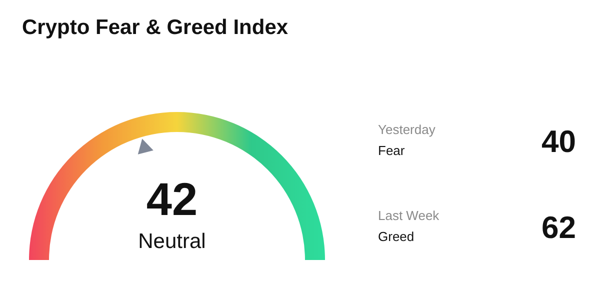 This screenshot has width=599, height=290. Describe the element at coordinates (172, 242) in the screenshot. I see `category-label: Neutral` at that location.